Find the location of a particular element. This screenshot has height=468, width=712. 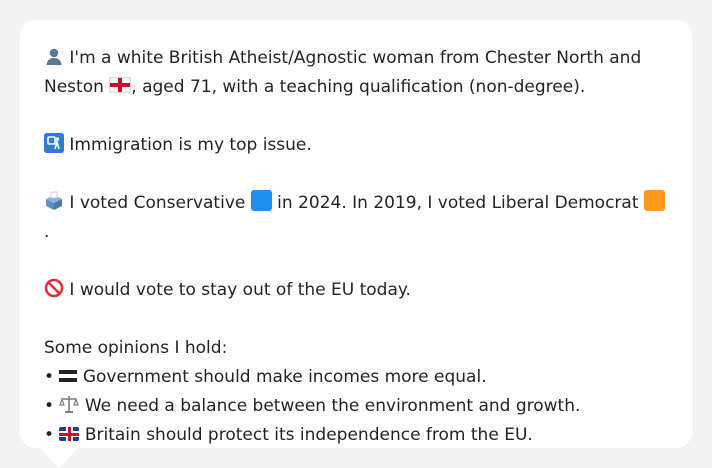

speech-bubble-tail is located at coordinates (59, 457).